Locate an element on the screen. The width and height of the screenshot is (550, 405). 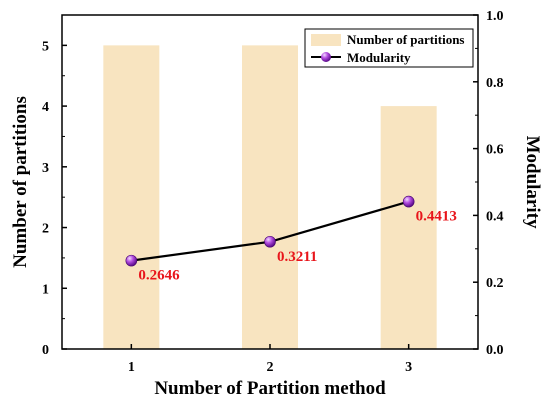
legend-marker-swatch is located at coordinates (326, 57).